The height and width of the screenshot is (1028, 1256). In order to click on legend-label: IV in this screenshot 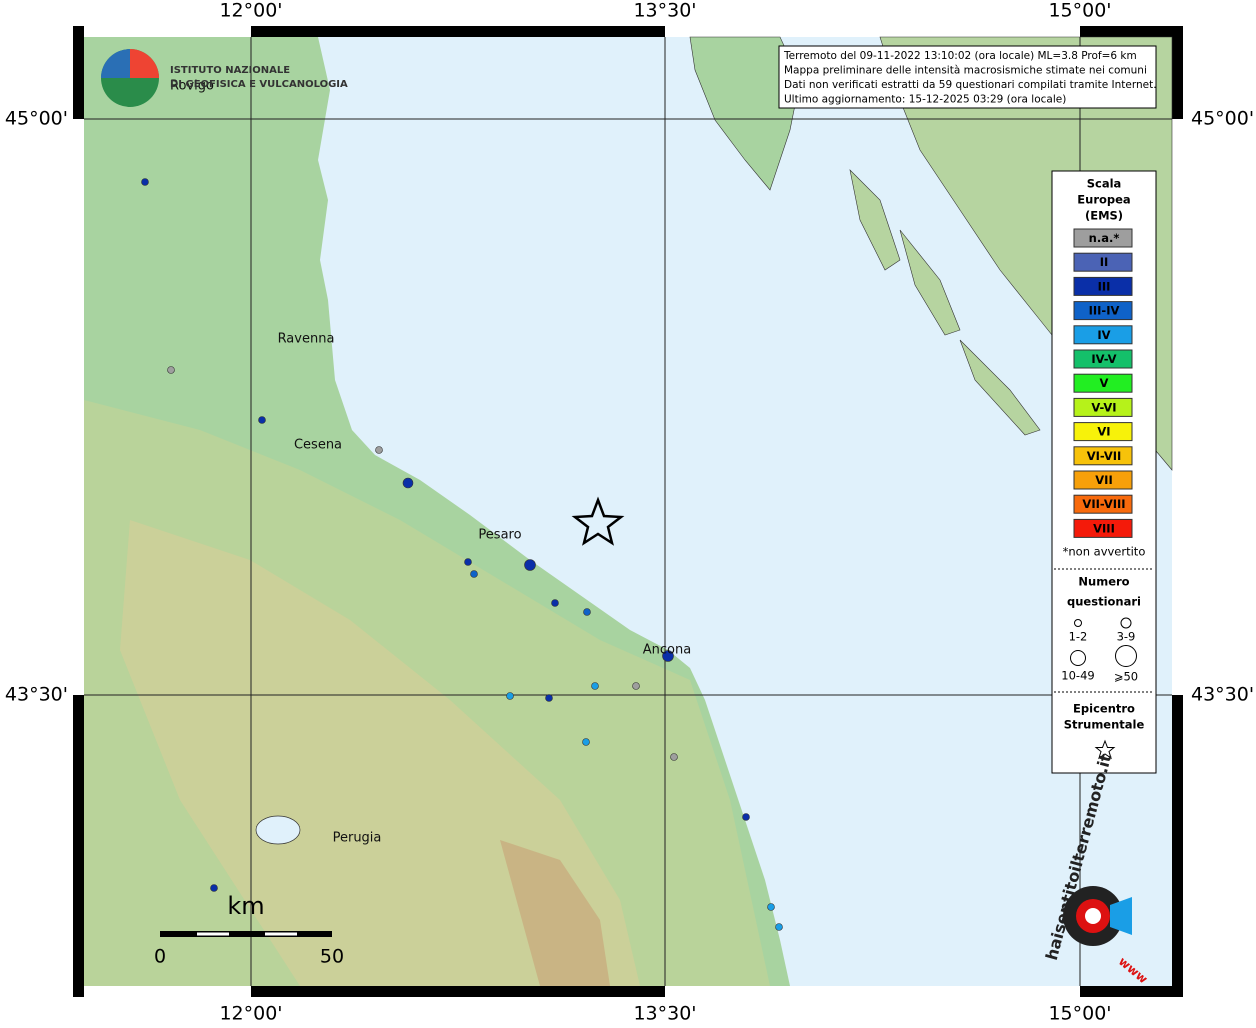, I will do `click(1103, 335)`.